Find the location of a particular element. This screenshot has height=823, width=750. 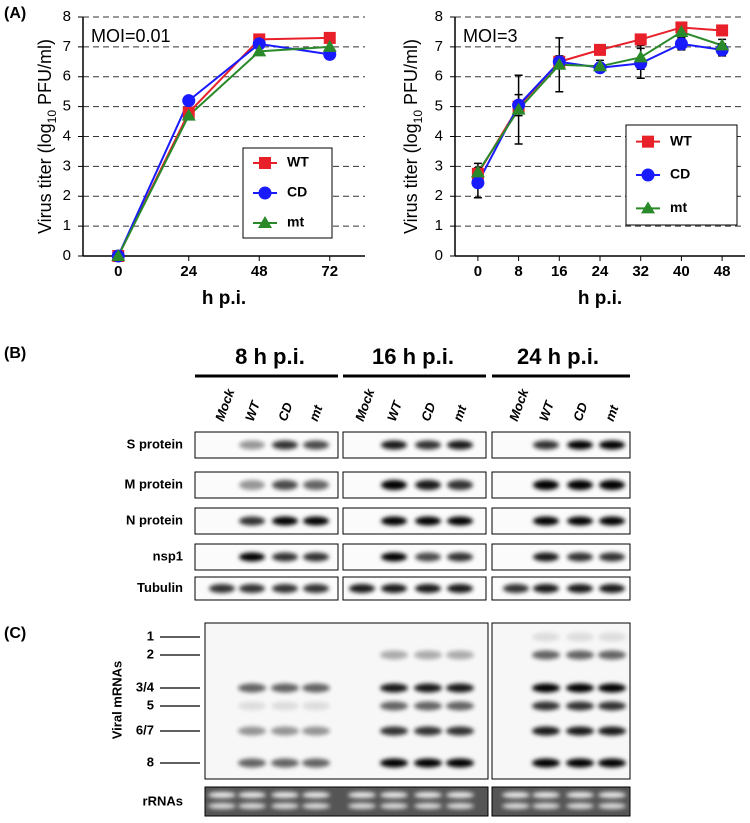

x-tick-label: 72 is located at coordinates (329, 271).